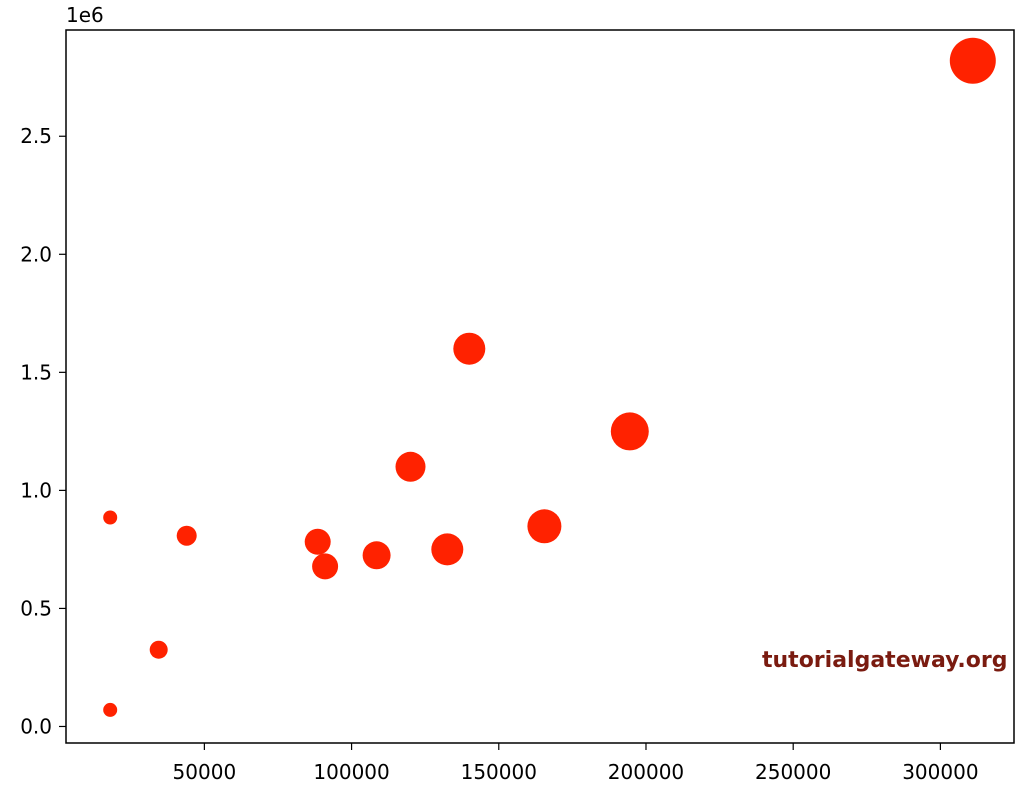  Describe the element at coordinates (36, 136) in the screenshot. I see `y-tick-label: 2.5` at that location.